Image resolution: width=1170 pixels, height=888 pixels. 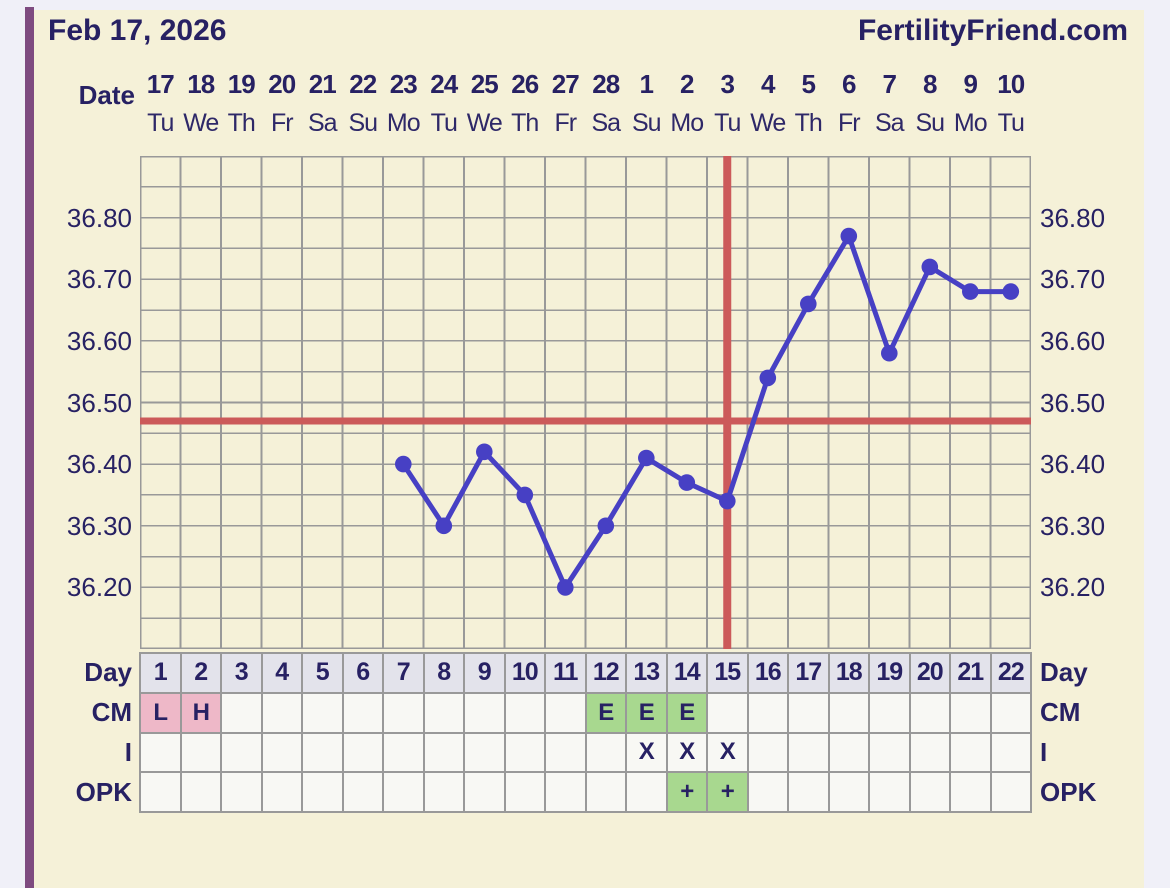 I want to click on date-number: 3, so click(x=727, y=84).